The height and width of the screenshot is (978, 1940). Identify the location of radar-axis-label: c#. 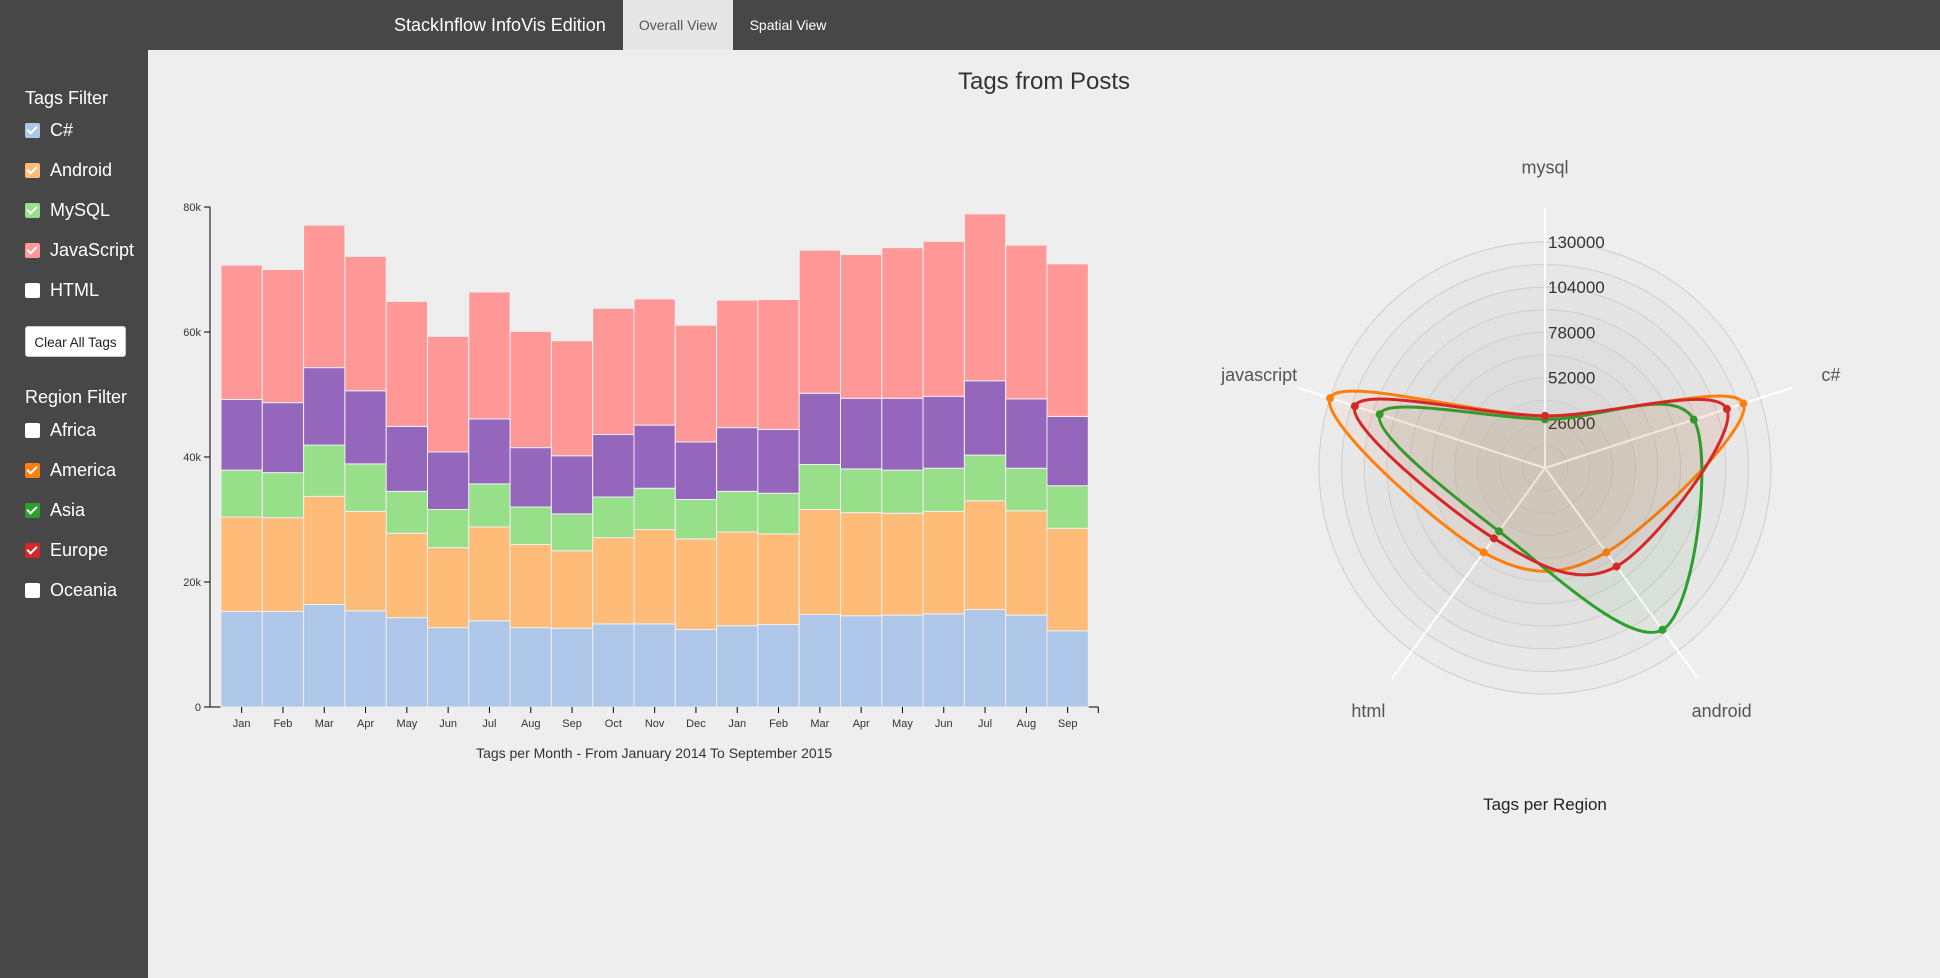
(1830, 375).